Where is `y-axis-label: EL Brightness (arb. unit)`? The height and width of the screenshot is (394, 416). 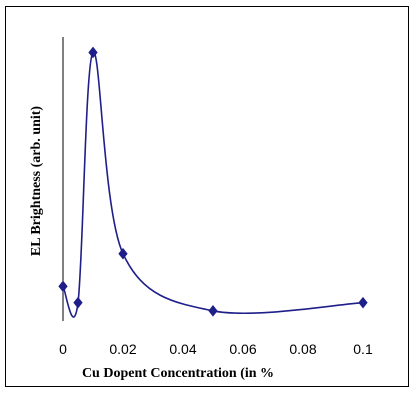
y-axis-label: EL Brightness (arb. unit) is located at coordinates (36, 181).